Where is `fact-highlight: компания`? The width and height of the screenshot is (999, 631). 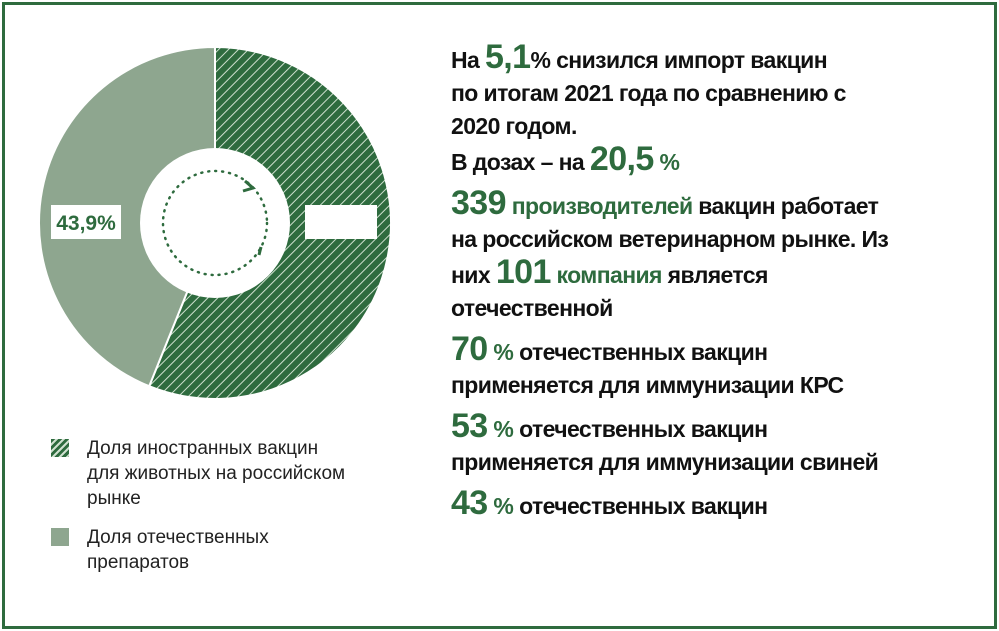 fact-highlight: компания is located at coordinates (606, 275).